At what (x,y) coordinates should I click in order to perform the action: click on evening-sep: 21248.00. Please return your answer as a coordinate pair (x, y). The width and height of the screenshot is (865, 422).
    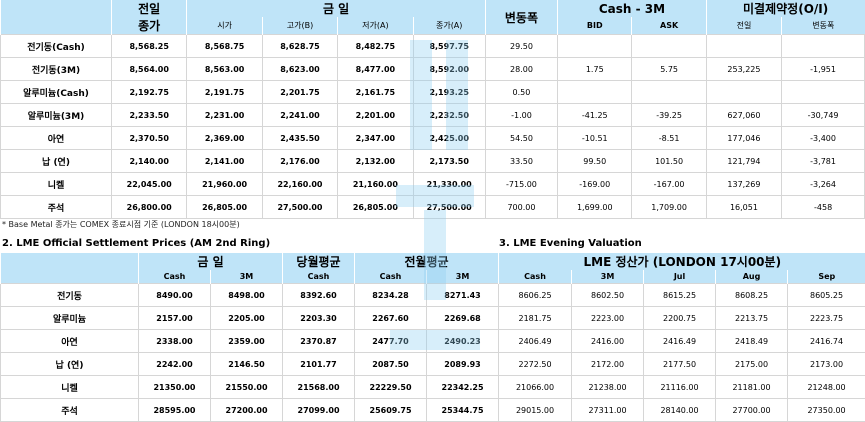
    Looking at the image, I should click on (826, 387).